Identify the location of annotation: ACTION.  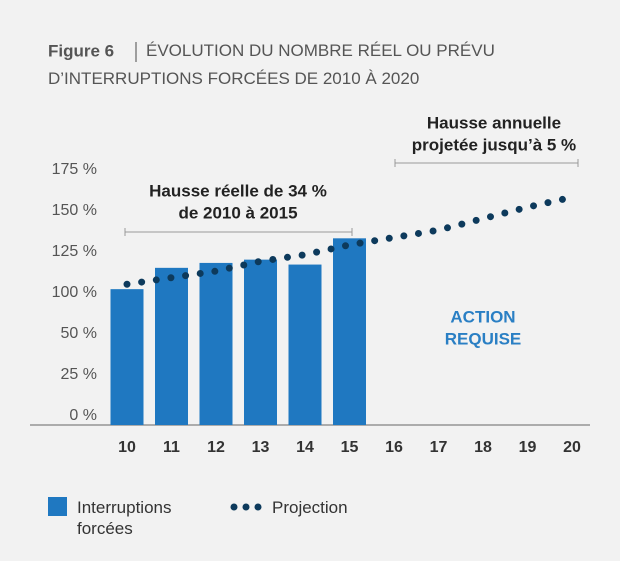
(482, 316).